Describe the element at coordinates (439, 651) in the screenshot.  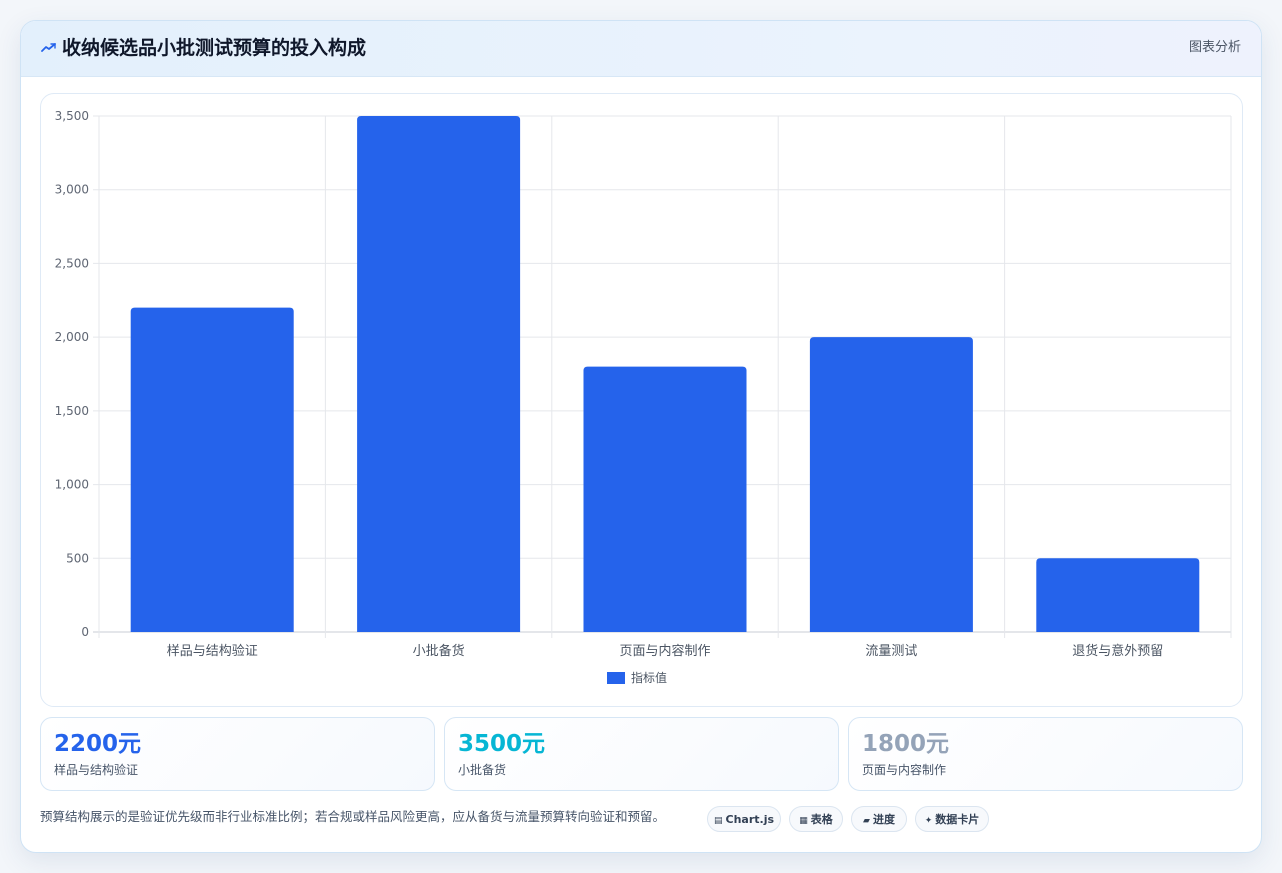
I see `x-tick-label: 小批备货` at that location.